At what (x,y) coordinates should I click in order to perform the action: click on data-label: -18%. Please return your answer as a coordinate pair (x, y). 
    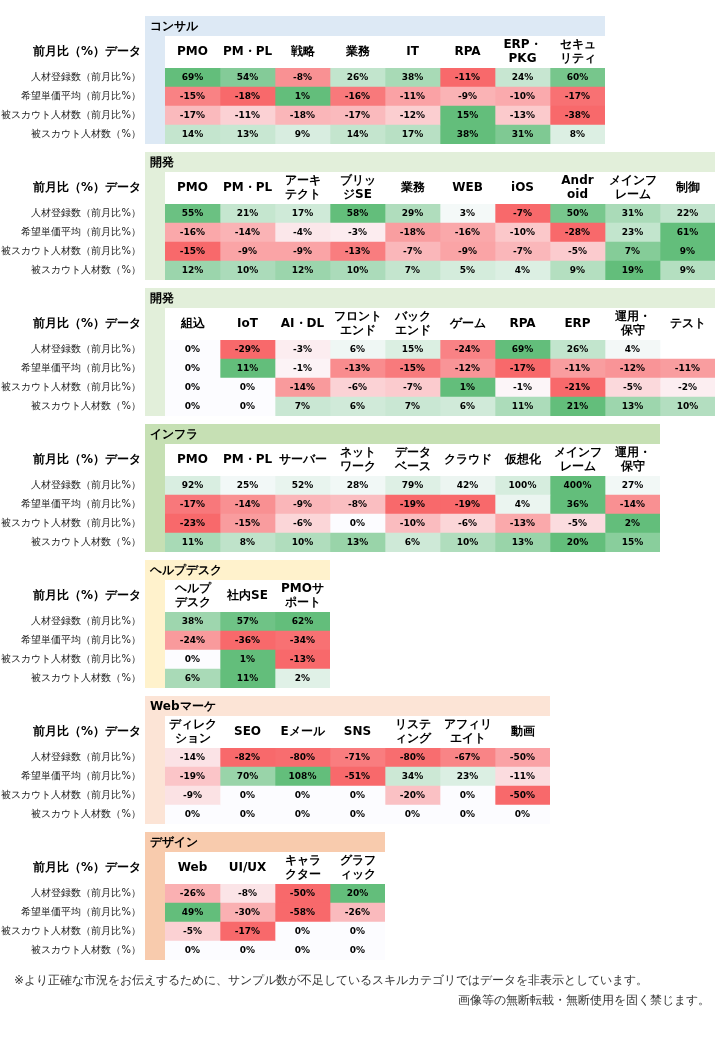
    Looking at the image, I should click on (412, 231).